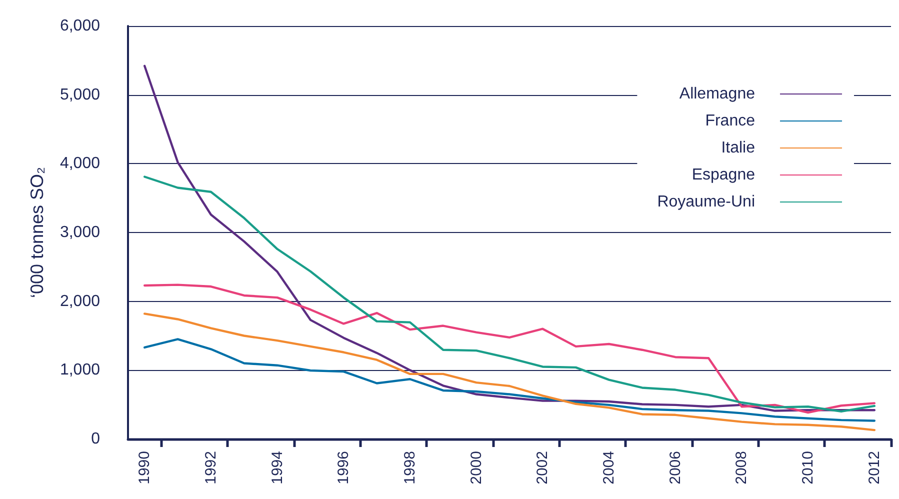 The width and height of the screenshot is (899, 499). I want to click on y-tick-label: 2,000, so click(80, 301).